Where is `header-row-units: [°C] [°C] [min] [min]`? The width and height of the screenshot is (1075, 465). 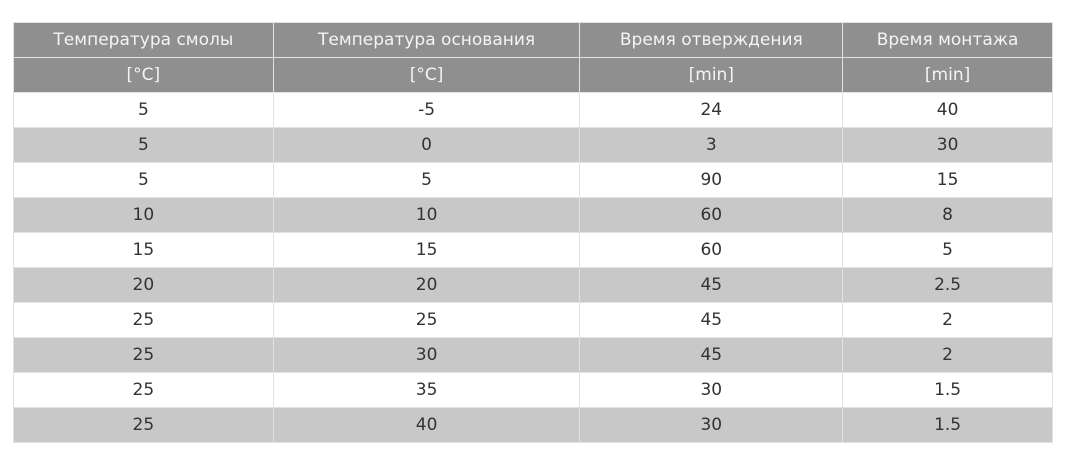 header-row-units: [°C] [°C] [min] [min] is located at coordinates (533, 75).